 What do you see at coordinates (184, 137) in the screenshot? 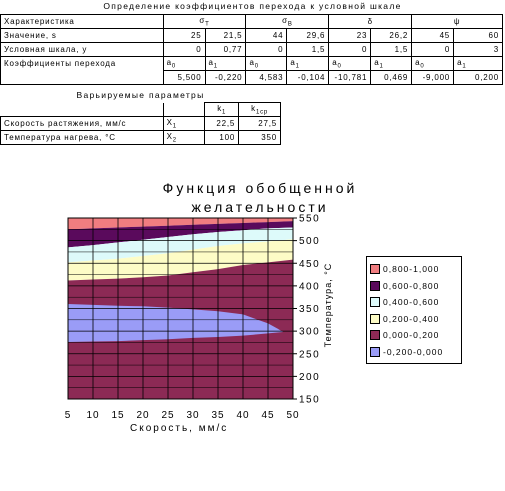
I see `variable-cell: X2` at bounding box center [184, 137].